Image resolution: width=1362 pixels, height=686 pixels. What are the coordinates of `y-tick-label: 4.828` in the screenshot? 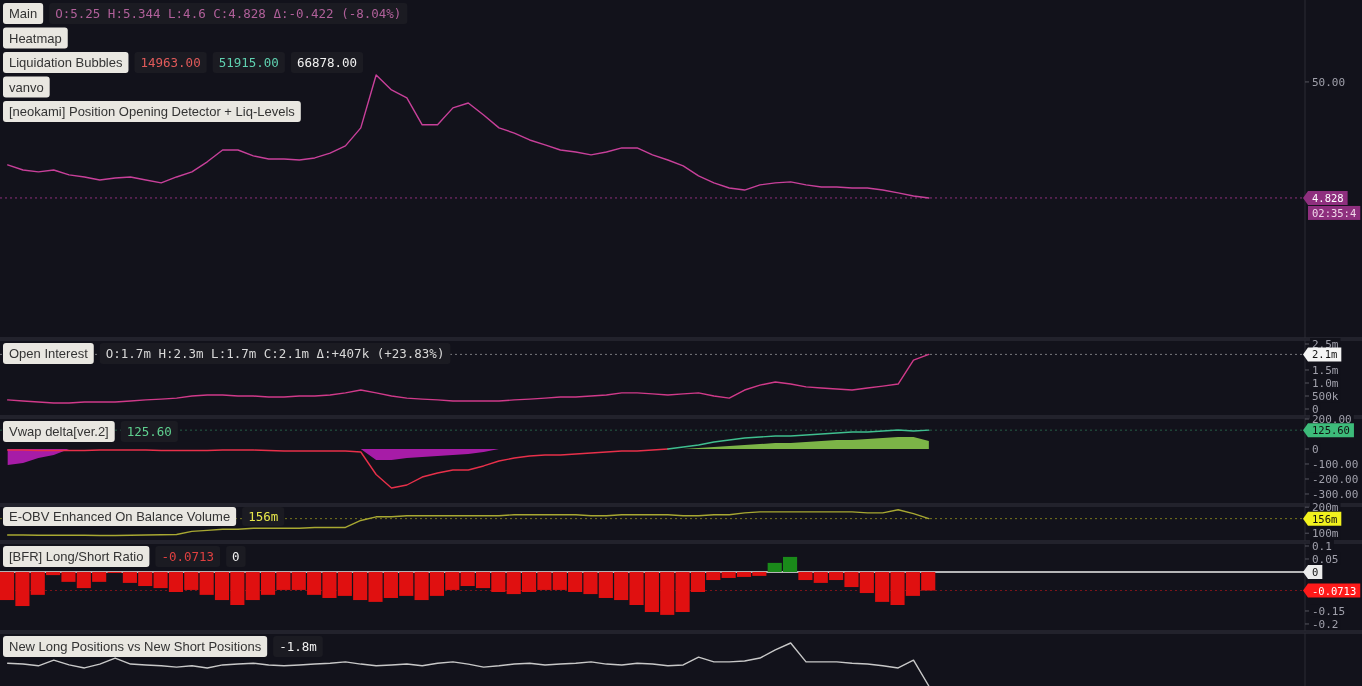 It's located at (1328, 197).